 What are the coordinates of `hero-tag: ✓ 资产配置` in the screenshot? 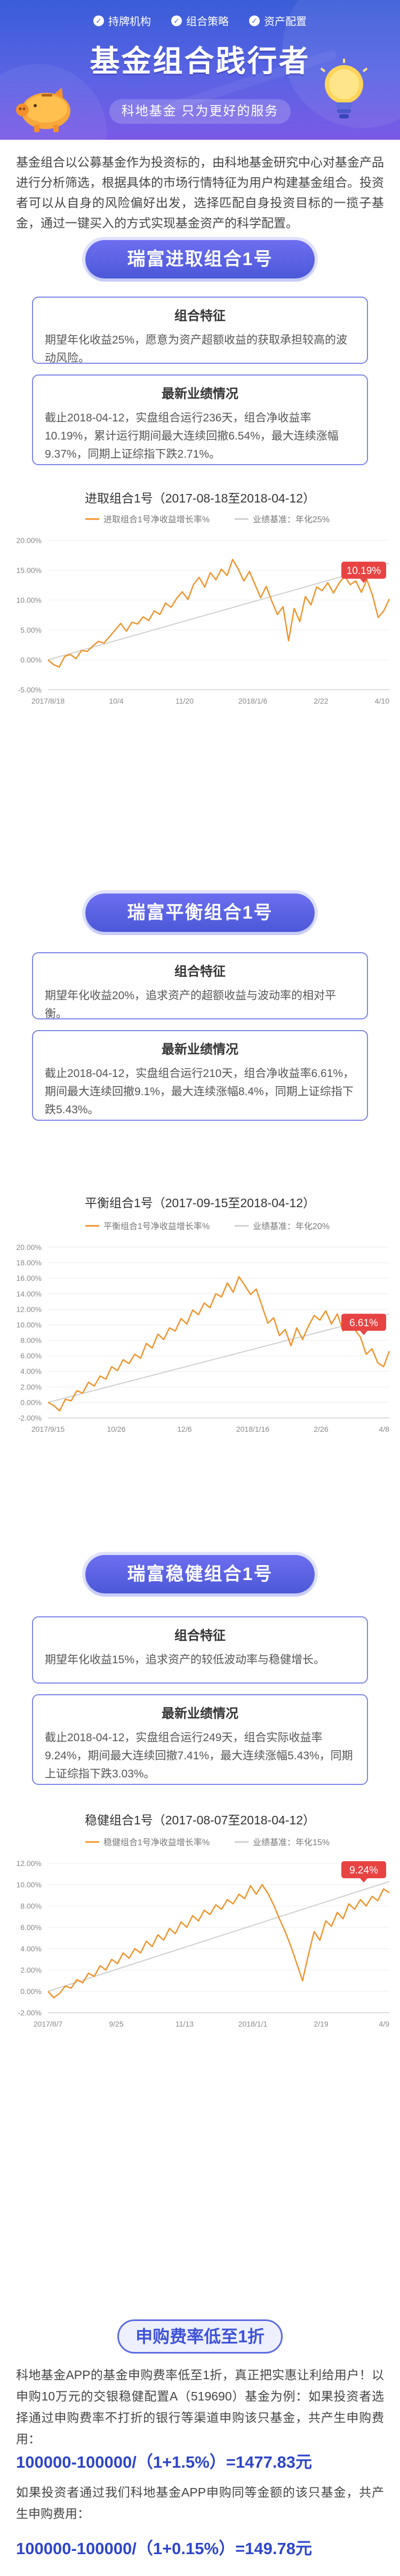 It's located at (278, 20).